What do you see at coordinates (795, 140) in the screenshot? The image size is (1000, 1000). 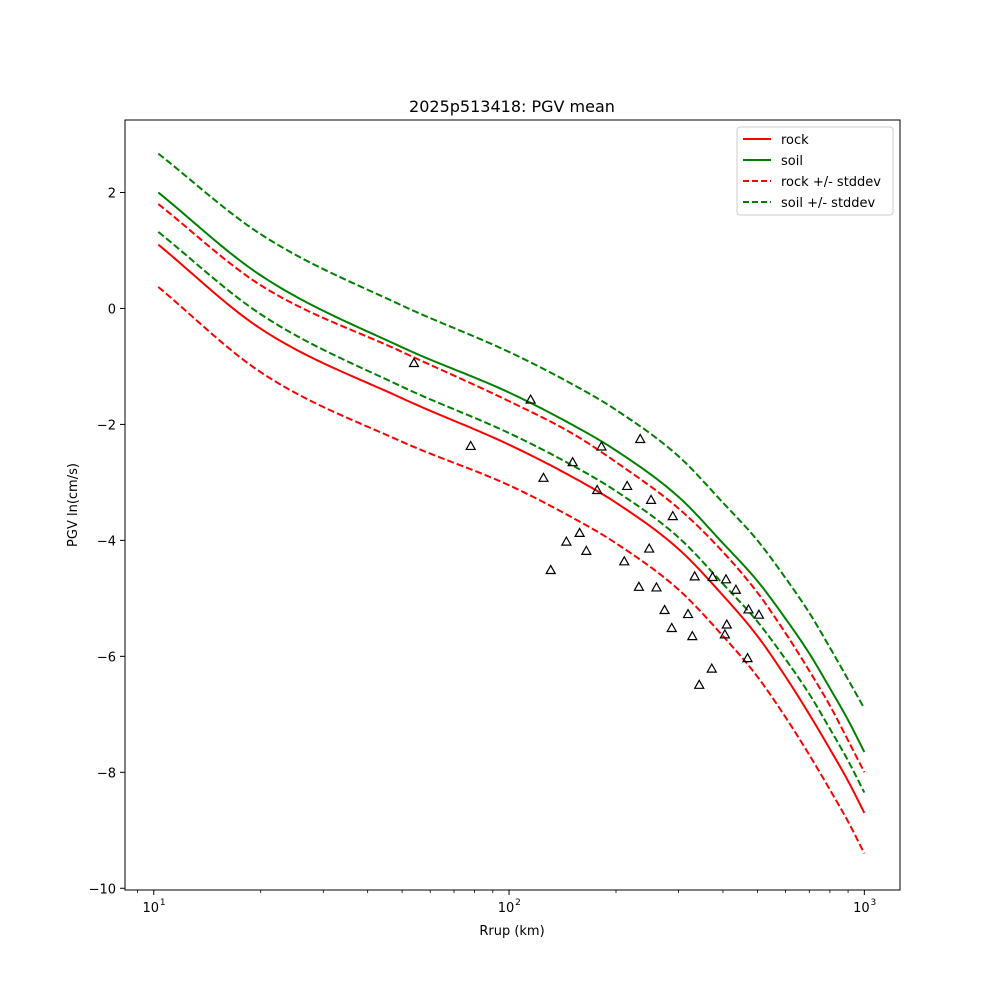 I see `legend-label: rock` at bounding box center [795, 140].